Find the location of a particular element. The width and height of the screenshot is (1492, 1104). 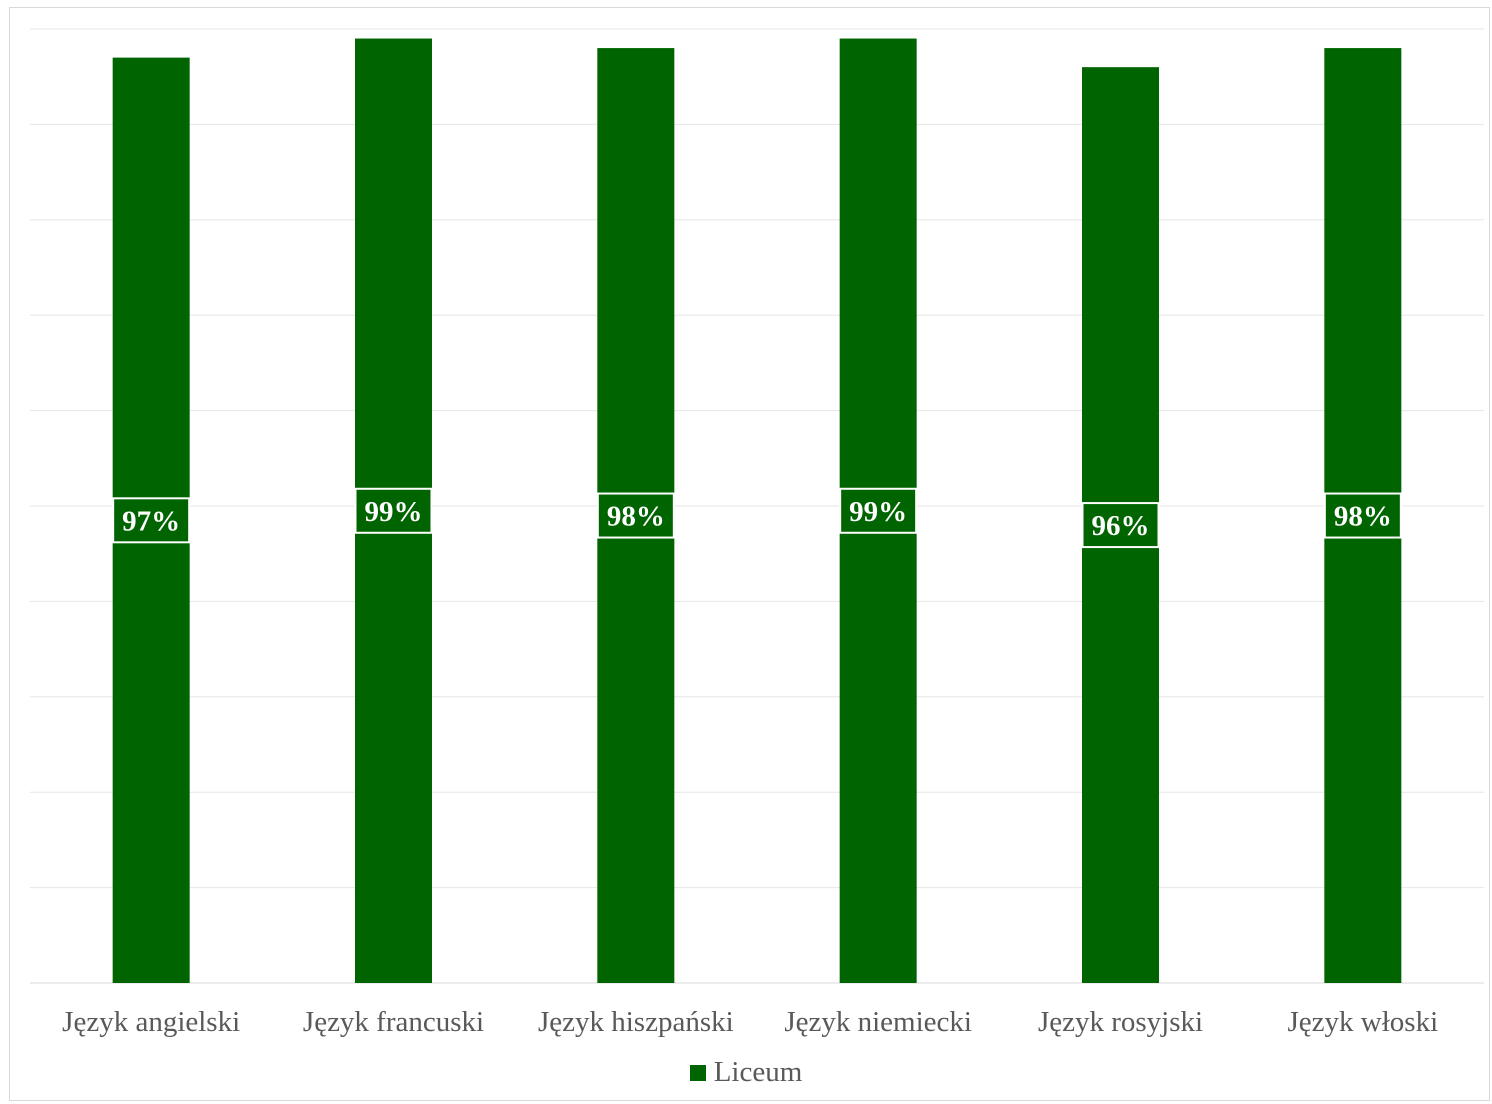

data-labels: 97% 99% 98% 99% 96% 98% is located at coordinates (757, 518).